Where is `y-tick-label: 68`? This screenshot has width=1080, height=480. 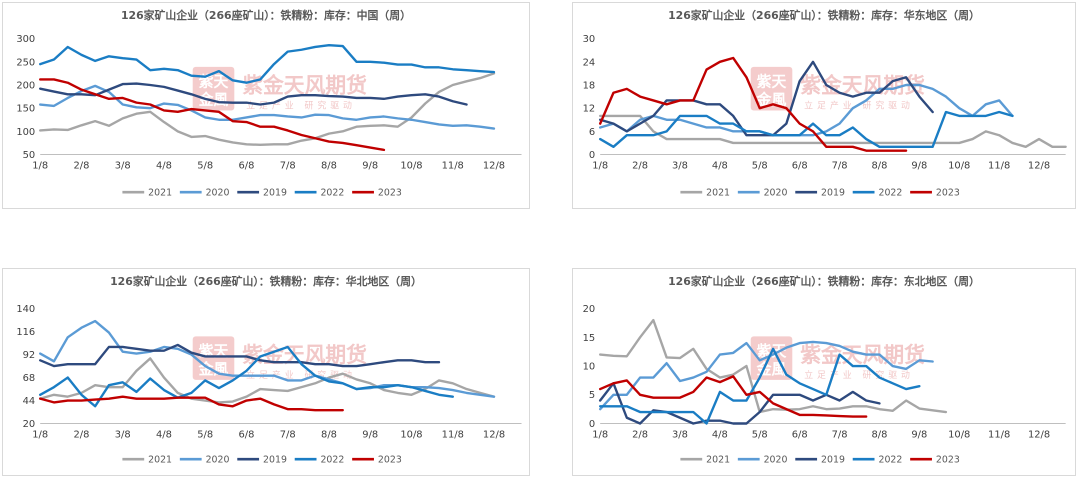 y-tick-label: 68 is located at coordinates (29, 378).